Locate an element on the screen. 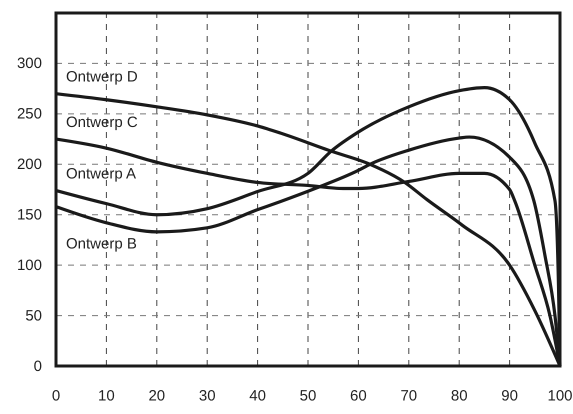  y-tick-label: 250 is located at coordinates (29, 114).